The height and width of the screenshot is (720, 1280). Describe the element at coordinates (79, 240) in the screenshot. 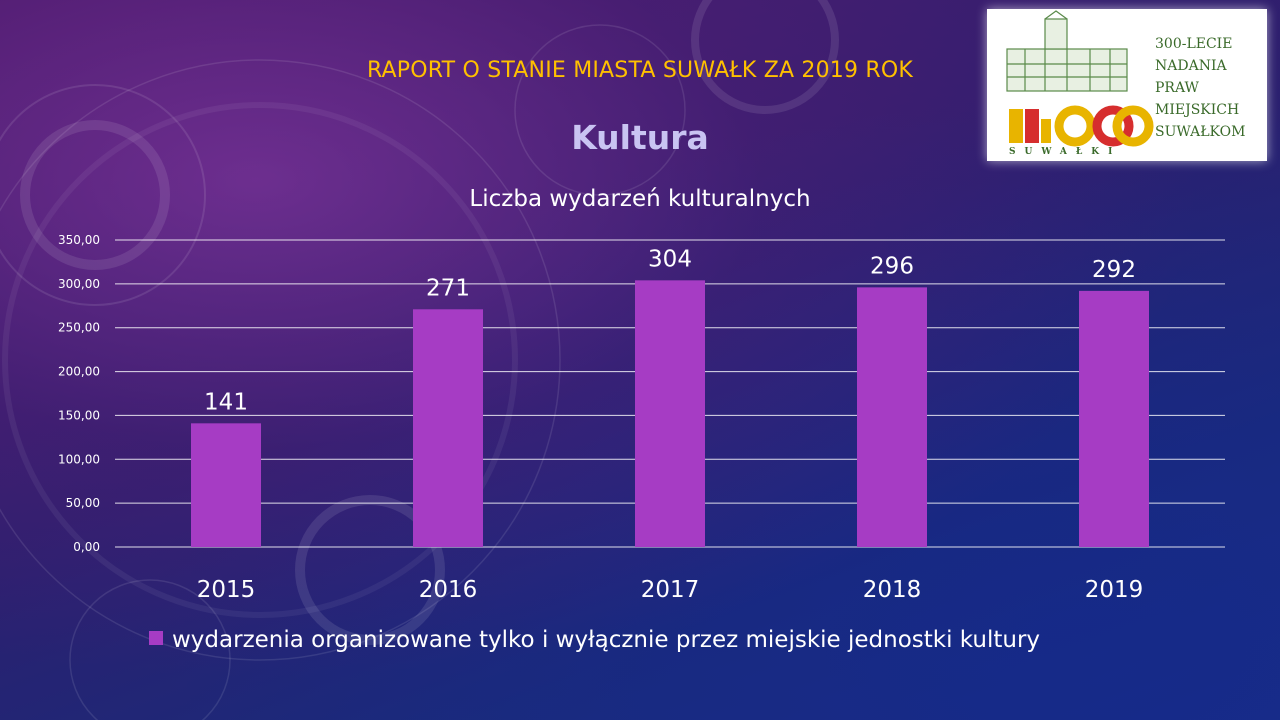

I see `y-tick-label: 350,00` at that location.